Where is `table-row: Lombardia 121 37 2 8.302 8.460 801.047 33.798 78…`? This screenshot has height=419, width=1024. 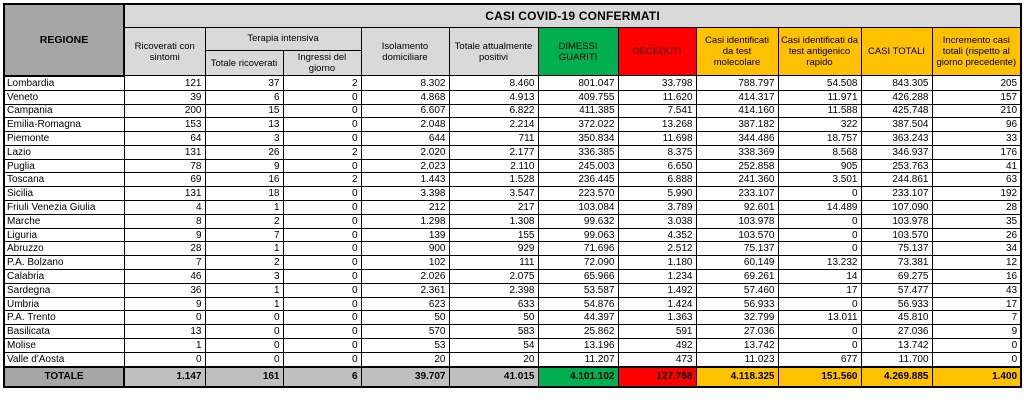 table-row: Lombardia 121 37 2 8.302 8.460 801.047 33.798 78… is located at coordinates (512, 83).